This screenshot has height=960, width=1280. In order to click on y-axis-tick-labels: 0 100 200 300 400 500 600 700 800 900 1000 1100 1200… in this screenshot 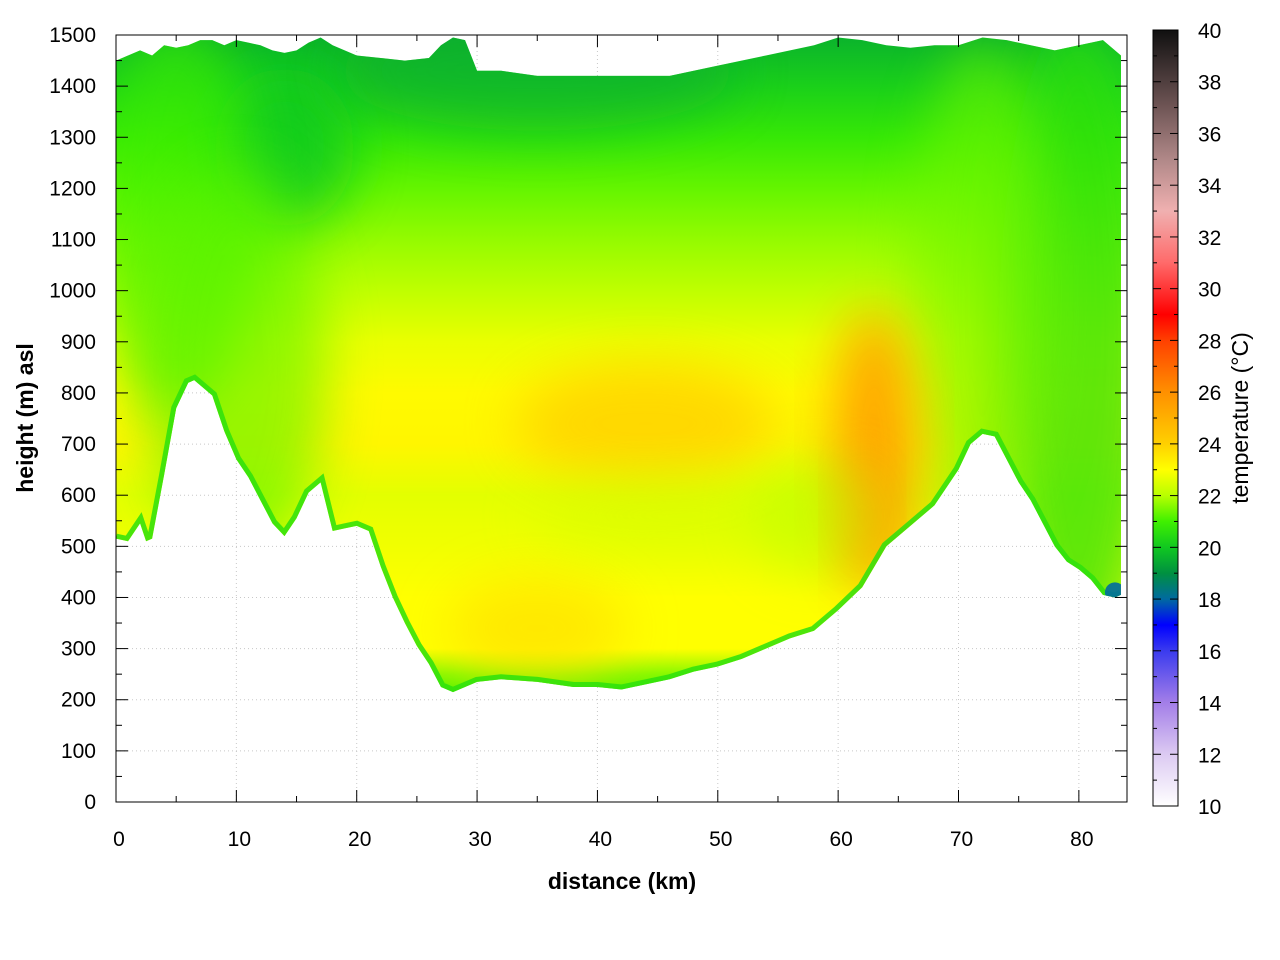, I will do `click(72, 419)`.